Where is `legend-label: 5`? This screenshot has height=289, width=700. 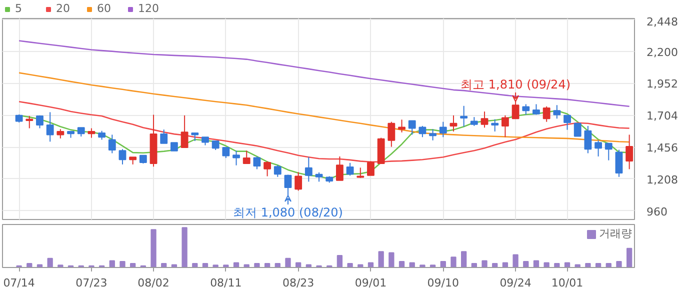
legend-label: 5 is located at coordinates (19, 8).